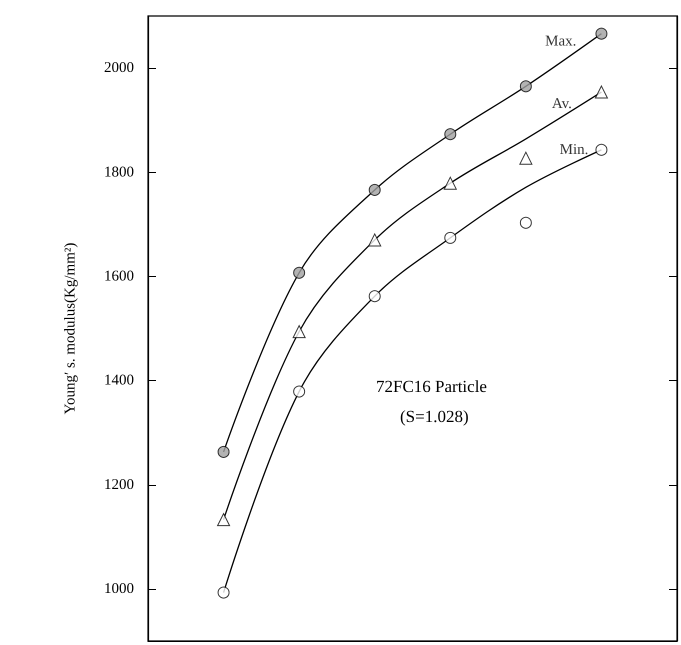 This screenshot has height=645, width=681. What do you see at coordinates (574, 150) in the screenshot?
I see `series-label: Min.` at bounding box center [574, 150].